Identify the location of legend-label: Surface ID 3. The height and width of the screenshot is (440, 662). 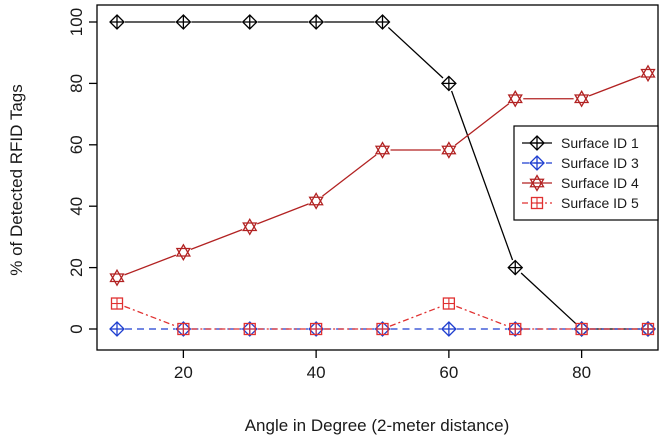
(600, 163).